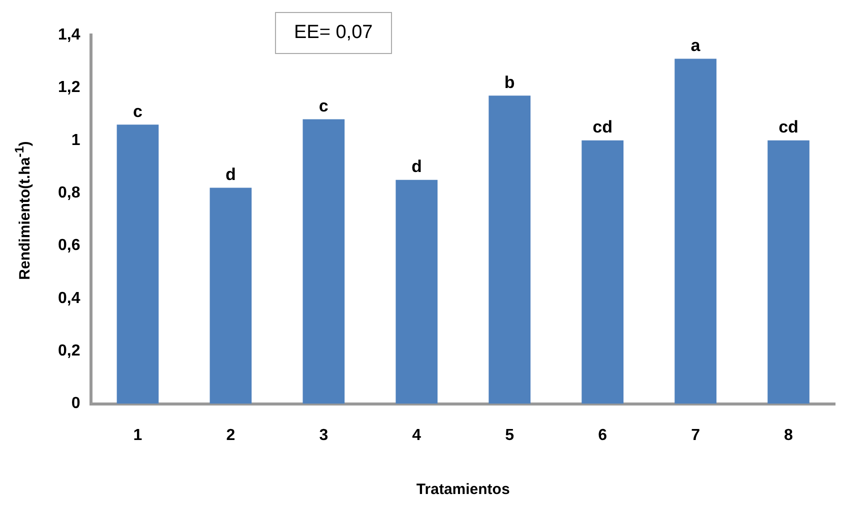 This screenshot has height=508, width=855. What do you see at coordinates (333, 33) in the screenshot?
I see `annotation: EE= 0,07` at bounding box center [333, 33].